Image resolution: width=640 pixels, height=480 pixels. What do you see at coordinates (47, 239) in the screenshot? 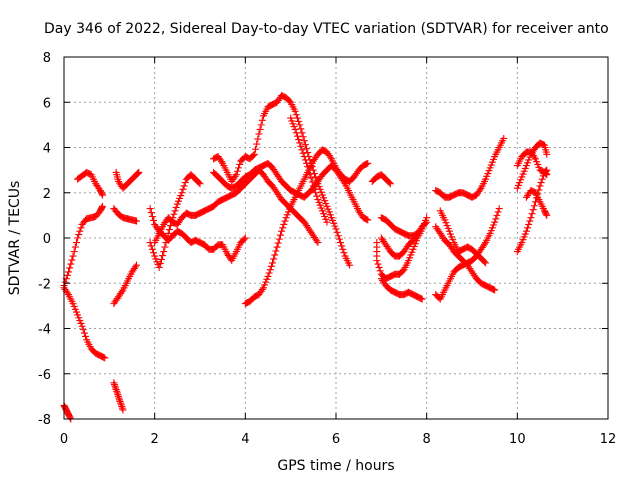
I see `y-tick-label: 0` at bounding box center [47, 239].